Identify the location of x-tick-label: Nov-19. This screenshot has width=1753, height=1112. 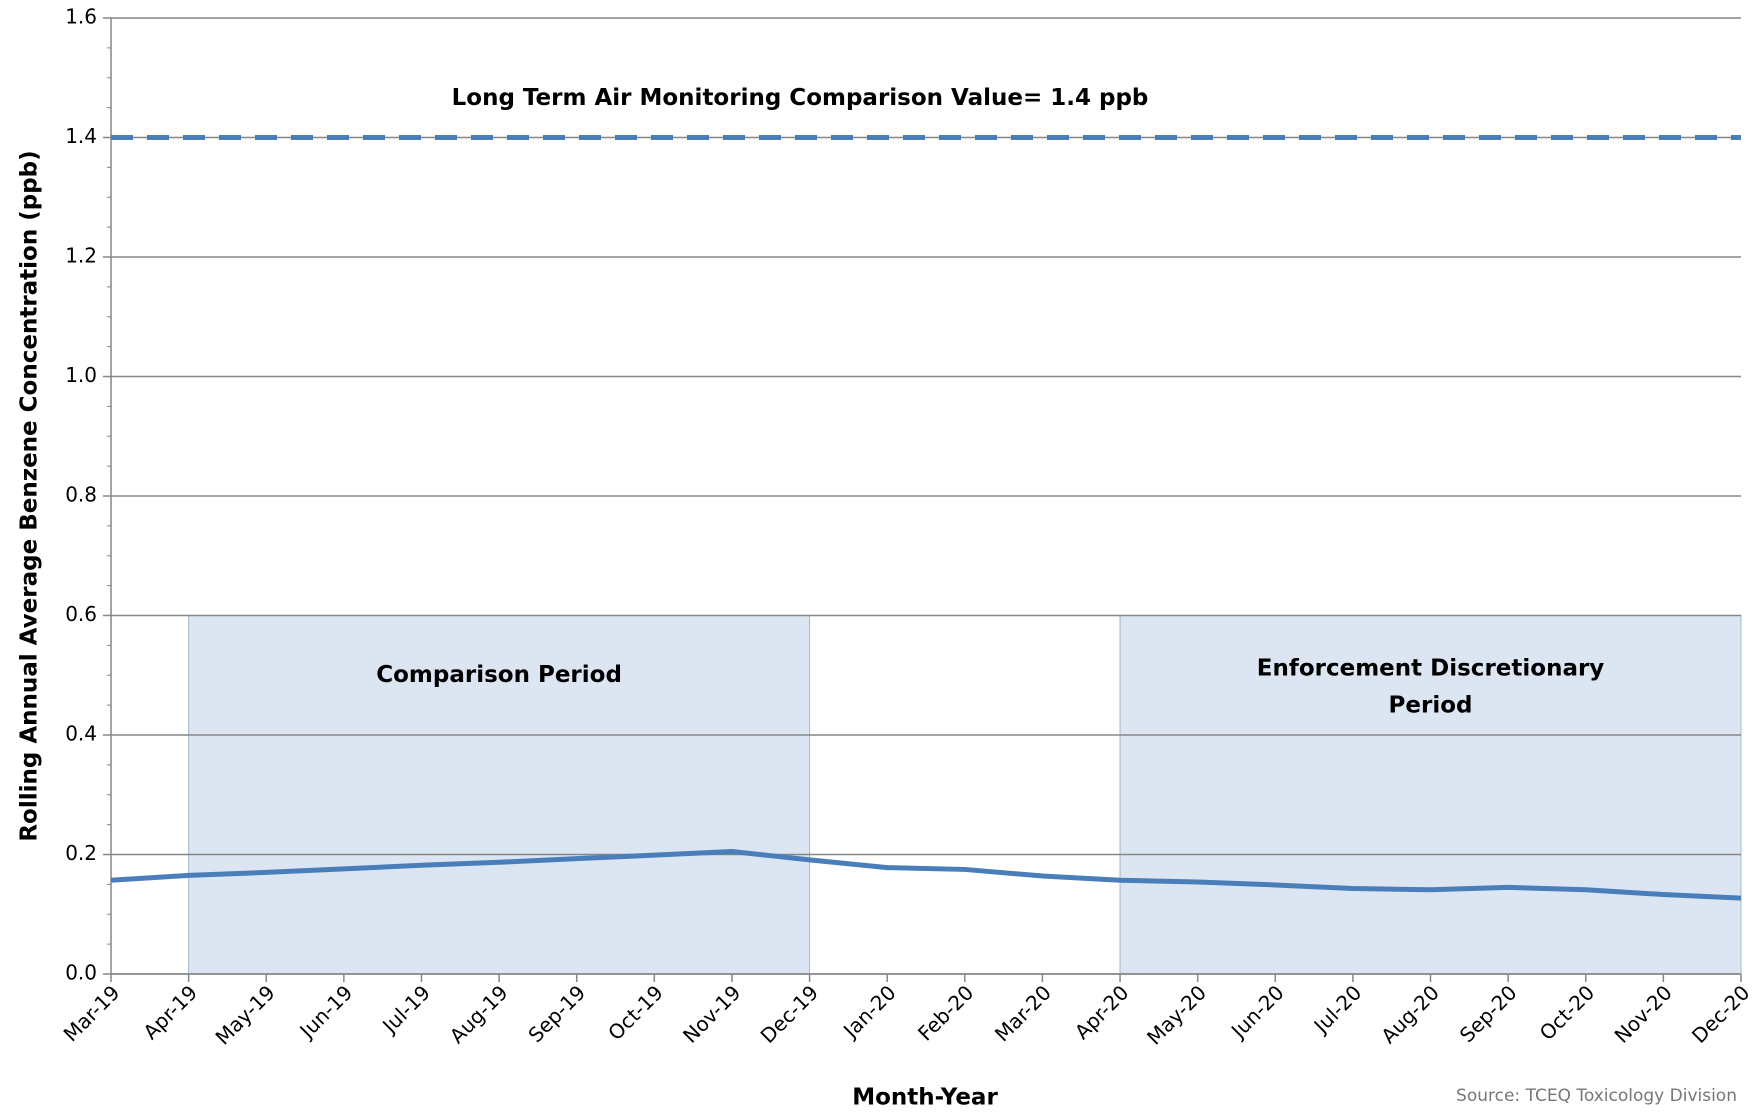
(711, 1013).